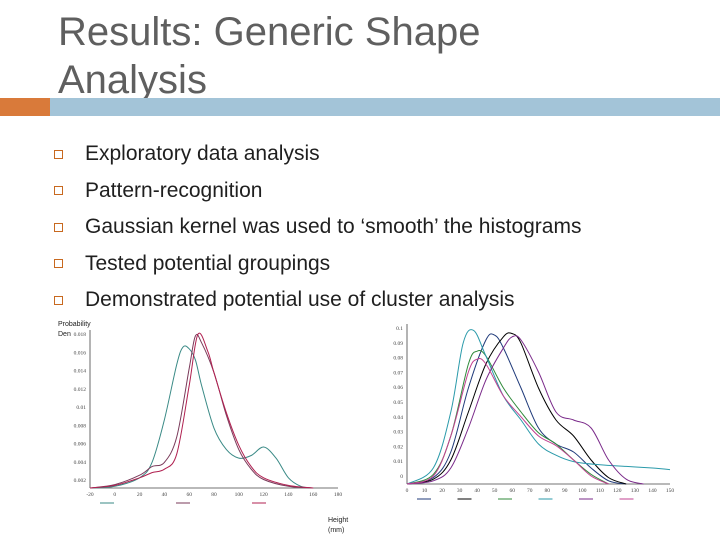  What do you see at coordinates (90, 495) in the screenshot?
I see `x-tick-label: -20` at bounding box center [90, 495].